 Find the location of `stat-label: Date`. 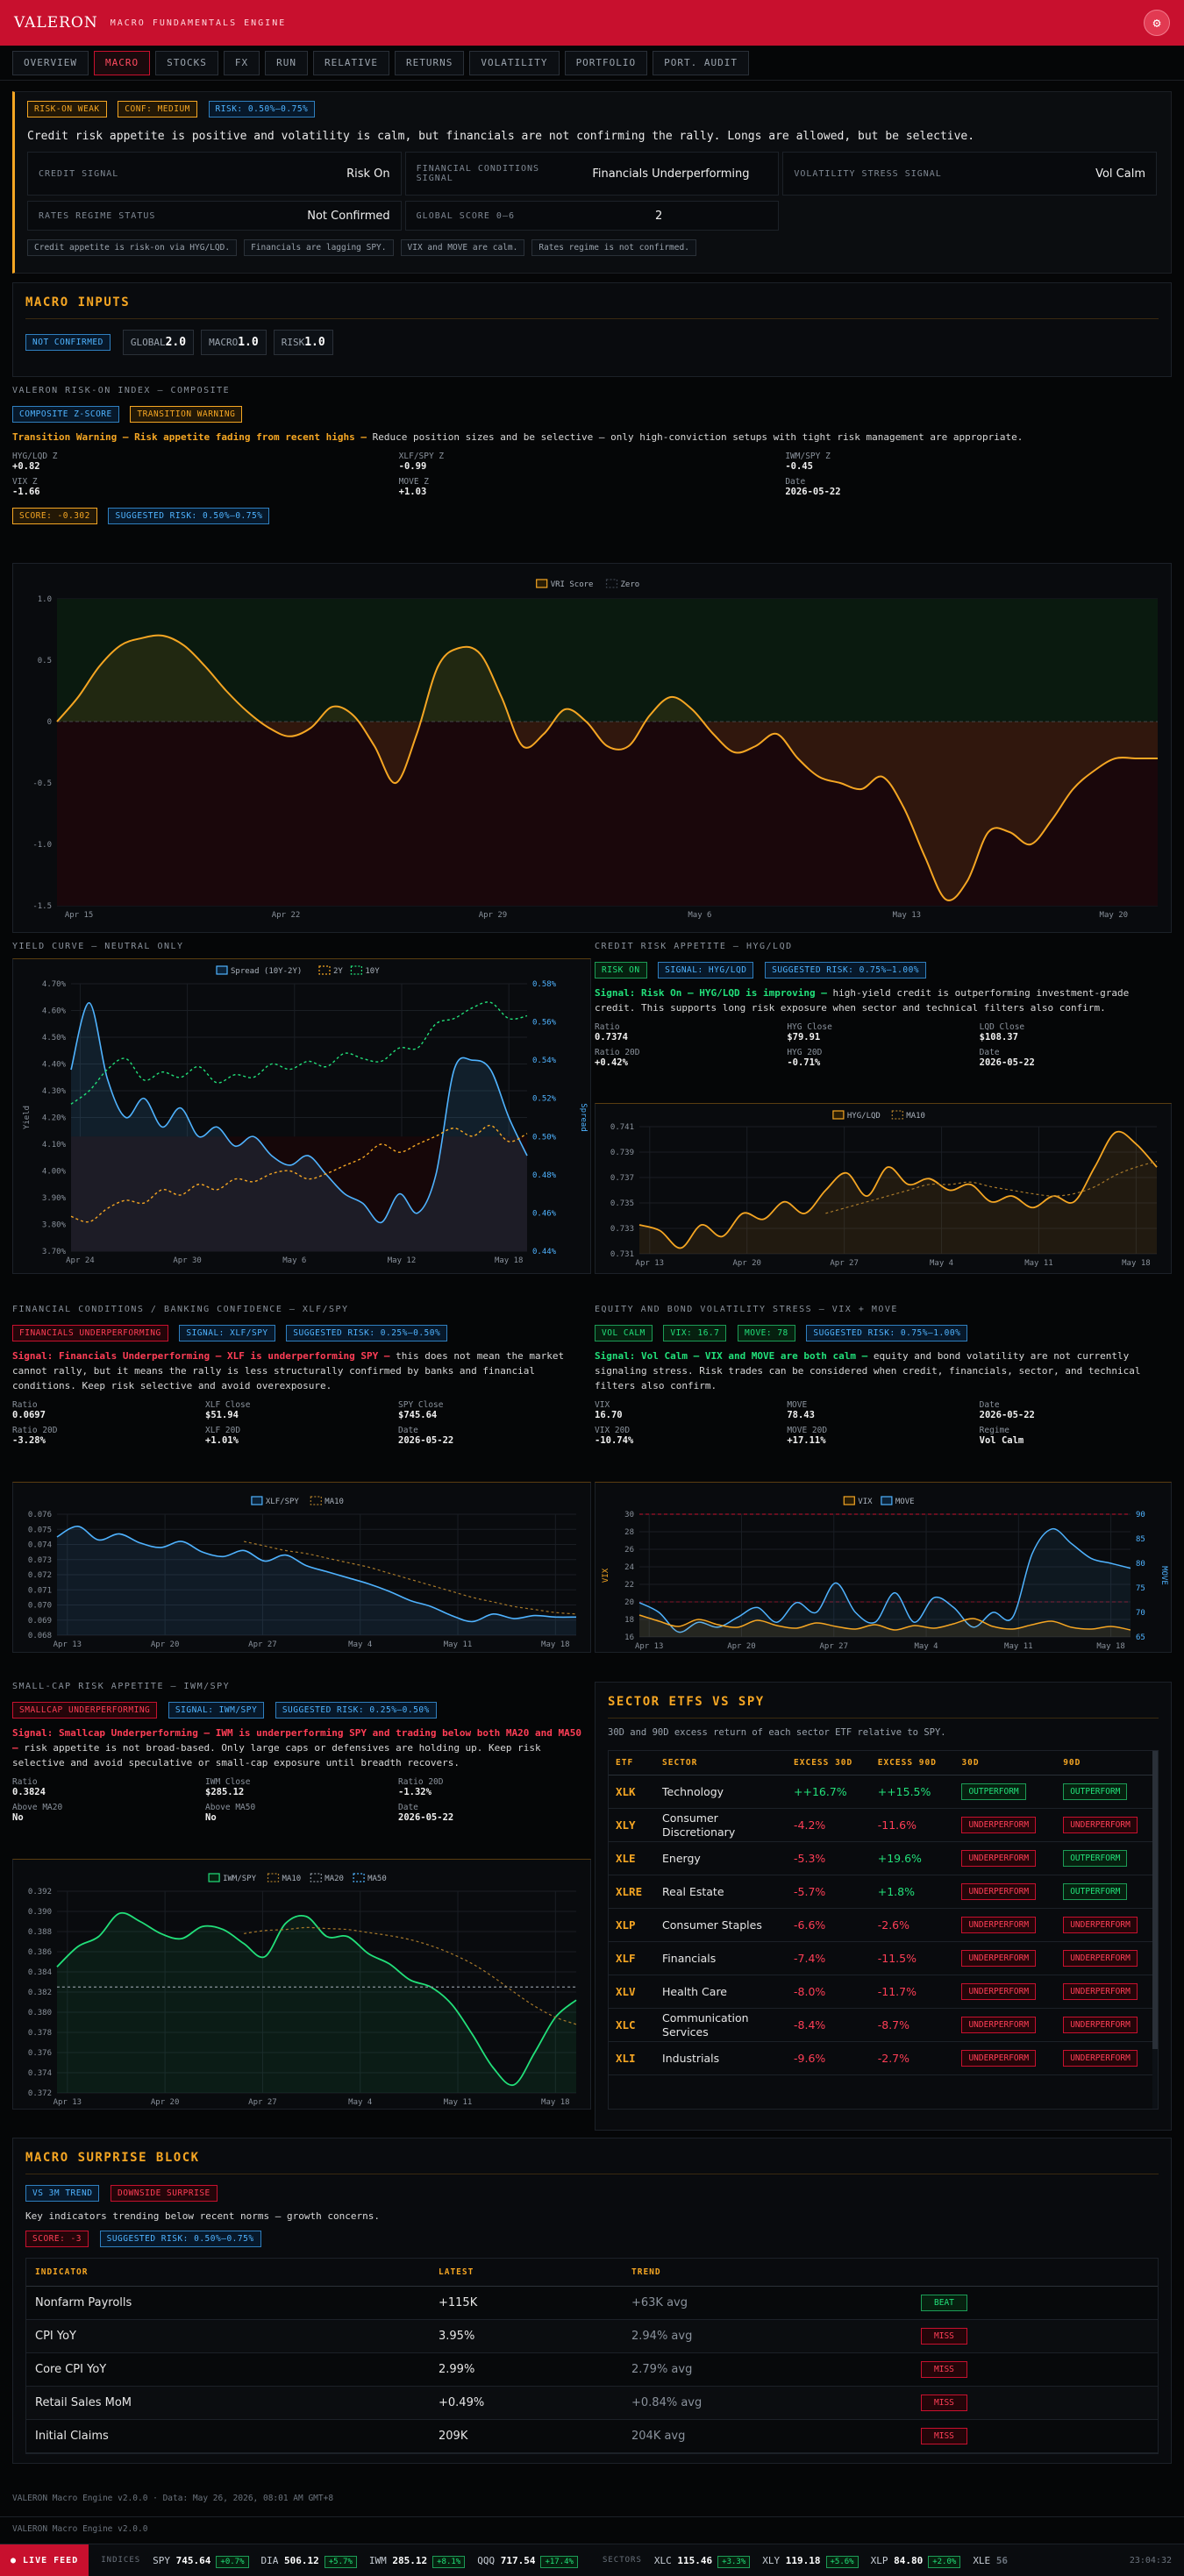

stat-label: Date is located at coordinates (989, 1405).